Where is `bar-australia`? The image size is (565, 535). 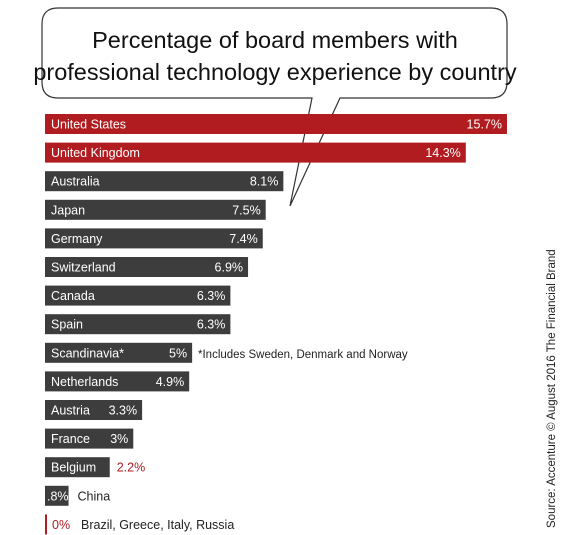 bar-australia is located at coordinates (164, 181).